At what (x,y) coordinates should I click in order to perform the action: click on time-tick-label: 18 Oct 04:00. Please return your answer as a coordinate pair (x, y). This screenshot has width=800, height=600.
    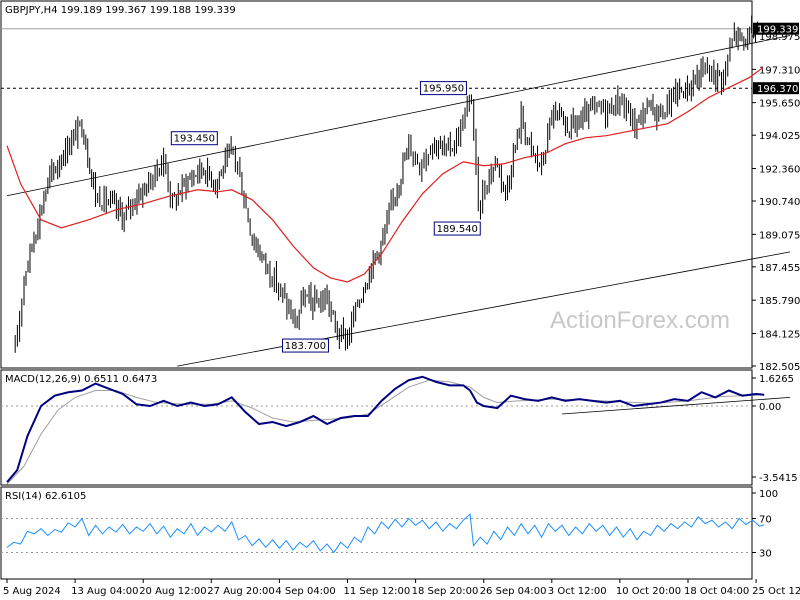
    Looking at the image, I should click on (716, 591).